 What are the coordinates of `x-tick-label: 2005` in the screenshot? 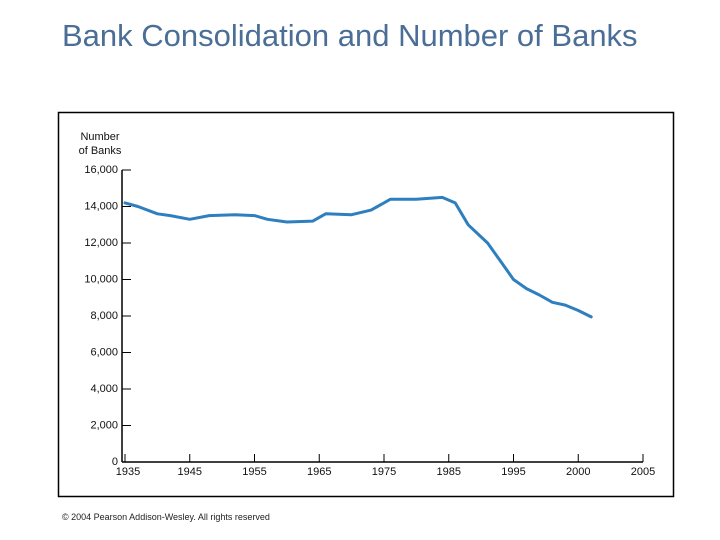 It's located at (643, 472).